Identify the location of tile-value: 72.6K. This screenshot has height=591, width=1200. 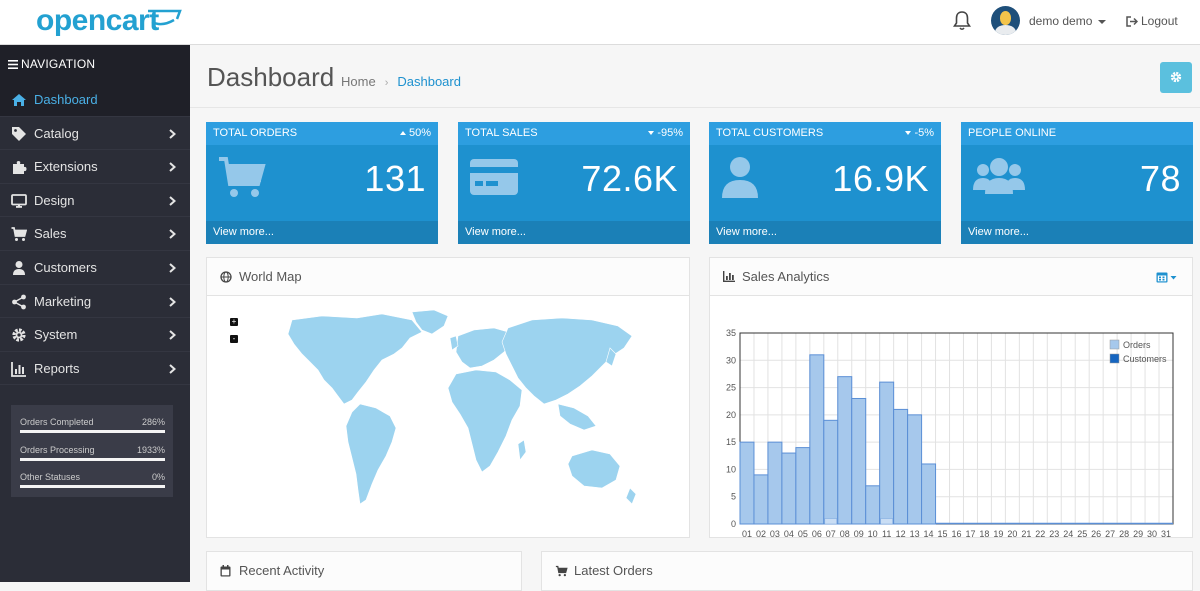
(629, 178).